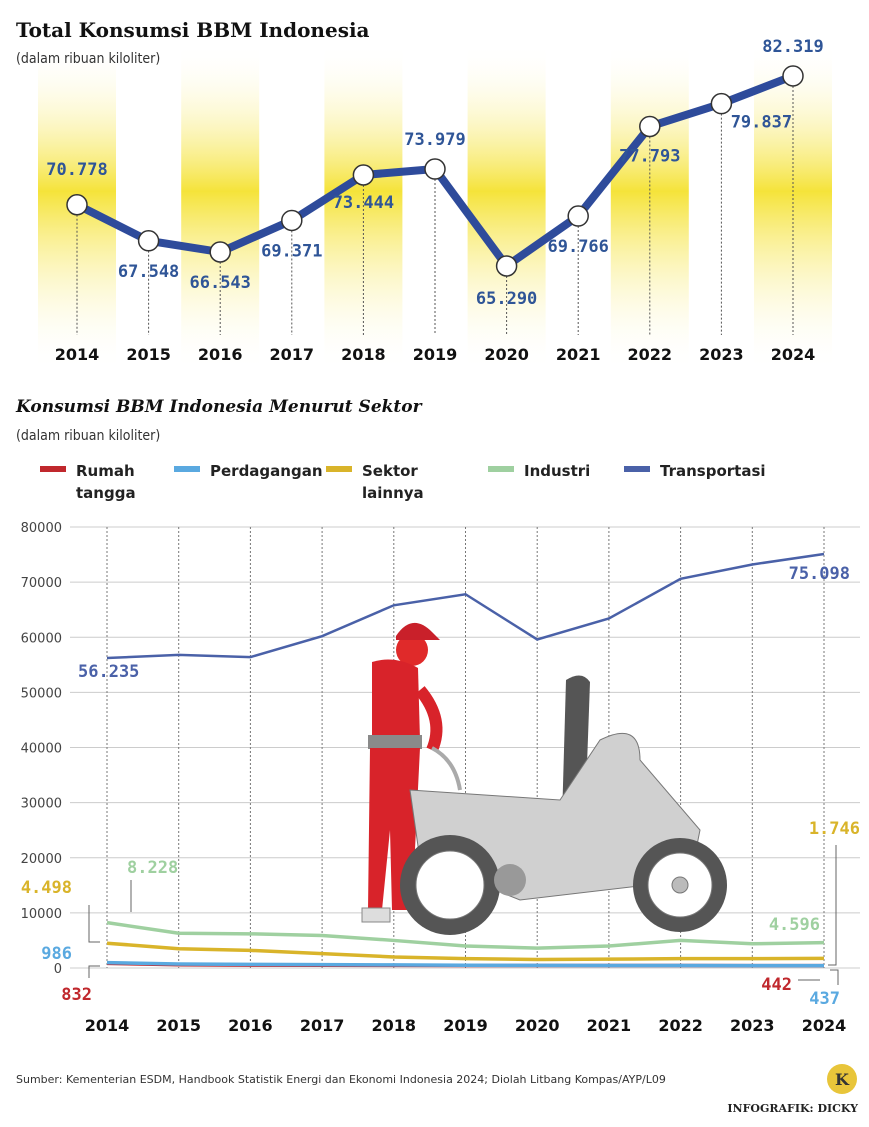 The width and height of the screenshot is (869, 1127). What do you see at coordinates (266, 471) in the screenshot?
I see `legend-label: Perdagangan` at bounding box center [266, 471].